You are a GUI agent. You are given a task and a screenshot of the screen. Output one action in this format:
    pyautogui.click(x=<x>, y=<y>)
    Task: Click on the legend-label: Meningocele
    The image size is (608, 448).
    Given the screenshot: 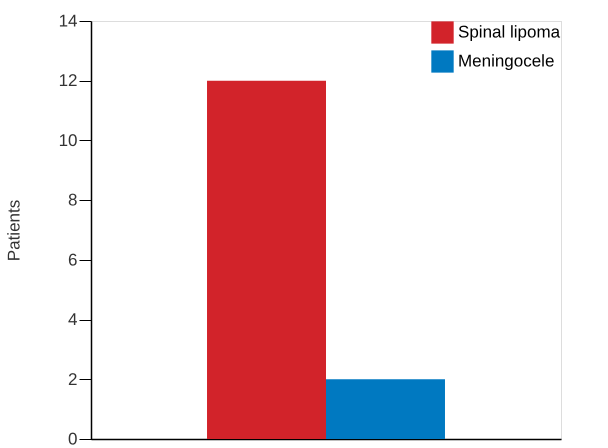 What is the action you would take?
    pyautogui.click(x=506, y=61)
    